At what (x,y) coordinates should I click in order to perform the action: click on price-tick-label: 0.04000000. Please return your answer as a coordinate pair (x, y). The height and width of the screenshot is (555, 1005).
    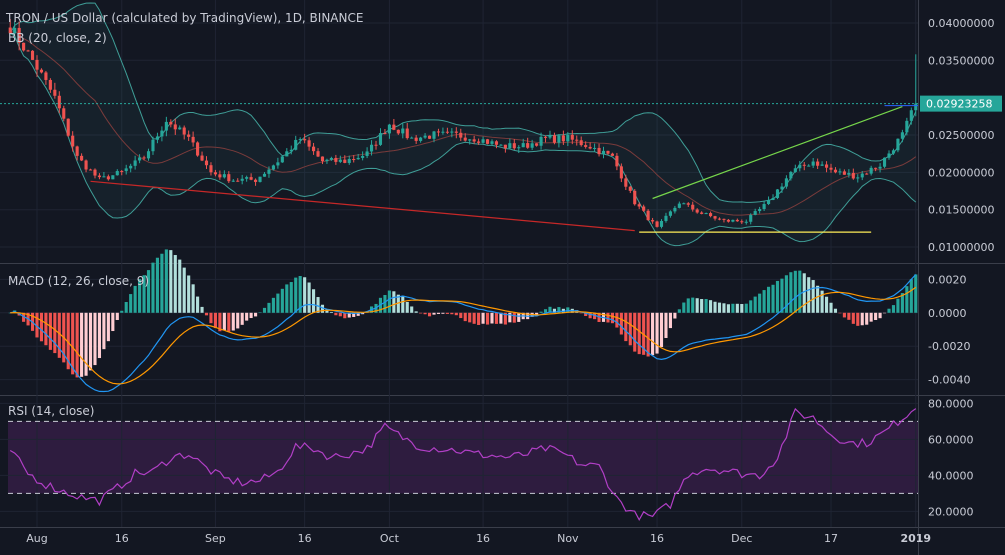
    Looking at the image, I should click on (961, 23).